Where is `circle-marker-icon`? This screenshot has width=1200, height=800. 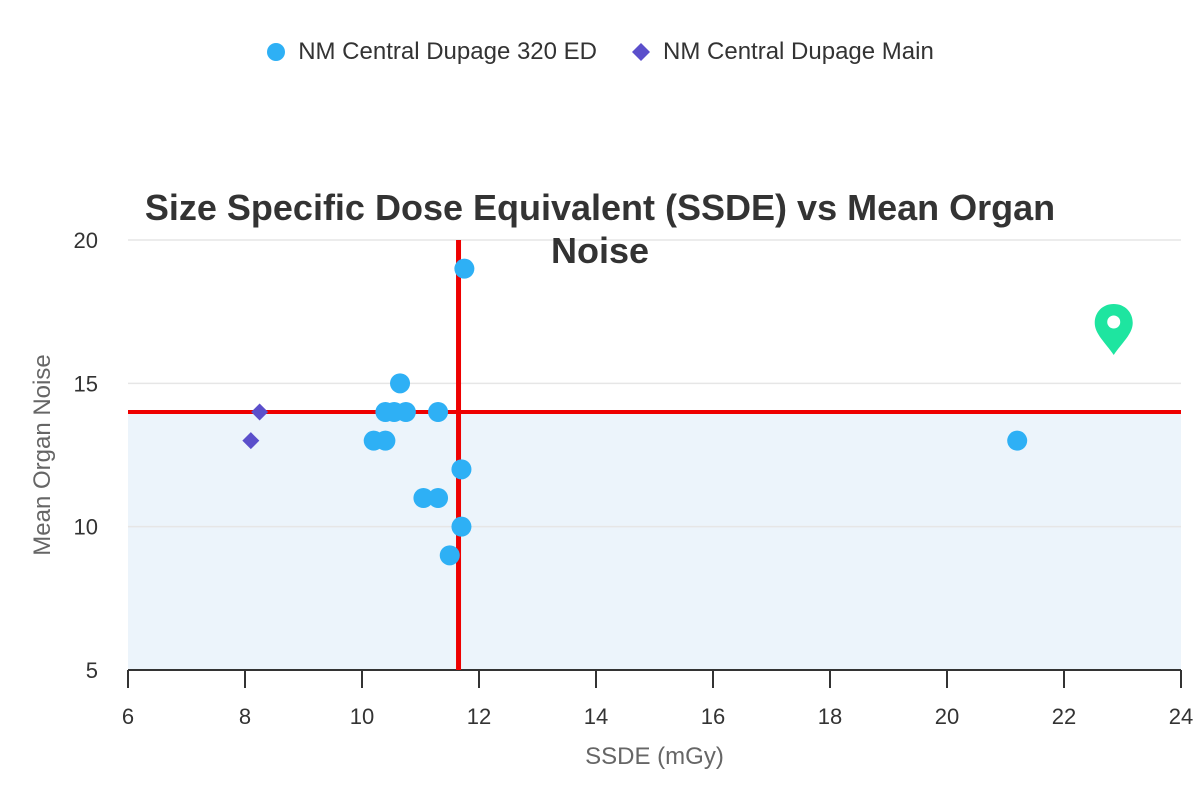
circle-marker-icon is located at coordinates (276, 52).